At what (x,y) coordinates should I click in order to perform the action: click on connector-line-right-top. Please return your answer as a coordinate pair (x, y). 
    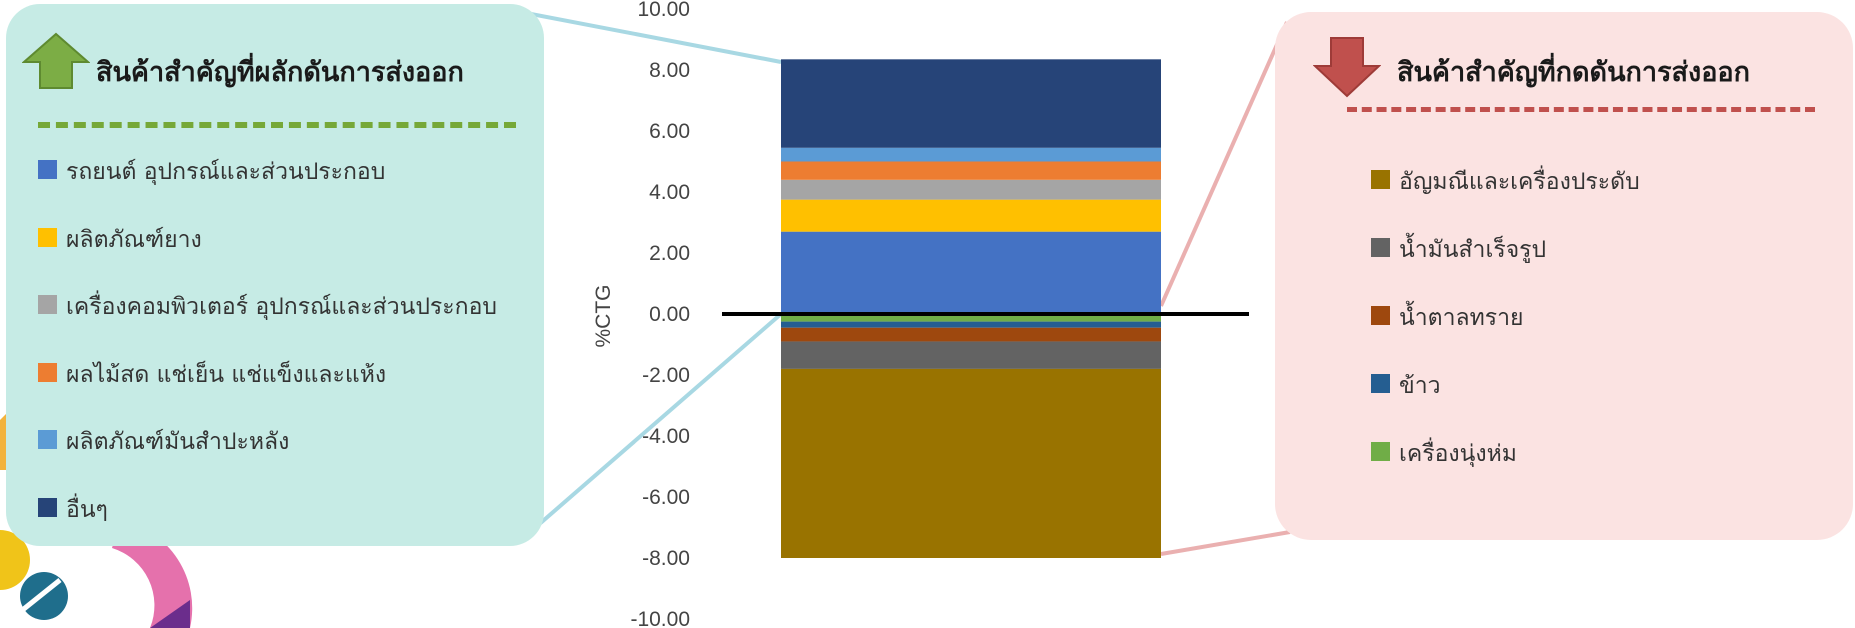
    Looking at the image, I should click on (1224, 164).